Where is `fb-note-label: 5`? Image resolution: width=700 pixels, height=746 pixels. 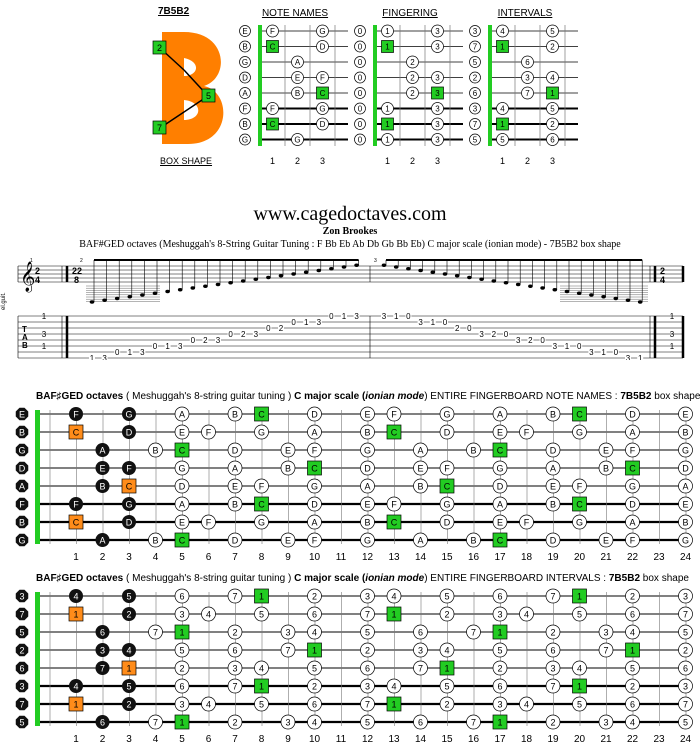
fb-note-label: 5 is located at coordinates (685, 723).